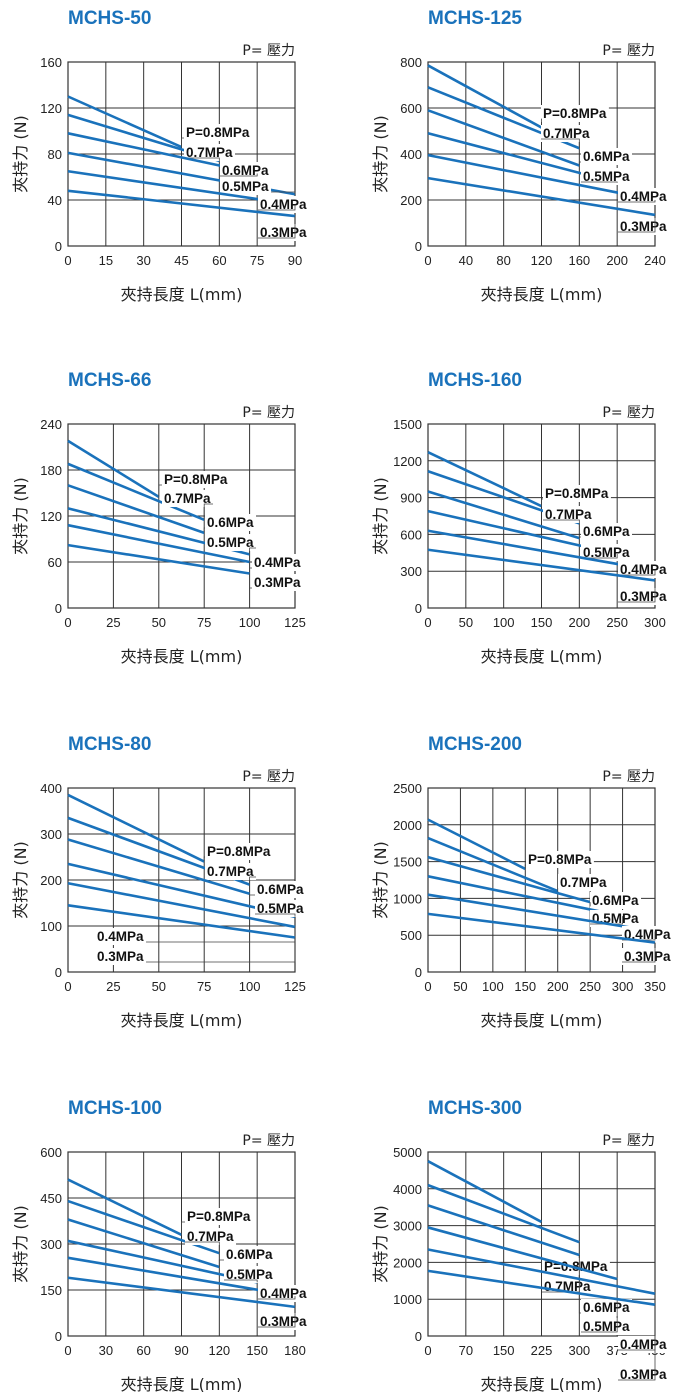 The image size is (683, 1397). What do you see at coordinates (115, 1108) in the screenshot?
I see `chart-title: MCHS-100` at bounding box center [115, 1108].